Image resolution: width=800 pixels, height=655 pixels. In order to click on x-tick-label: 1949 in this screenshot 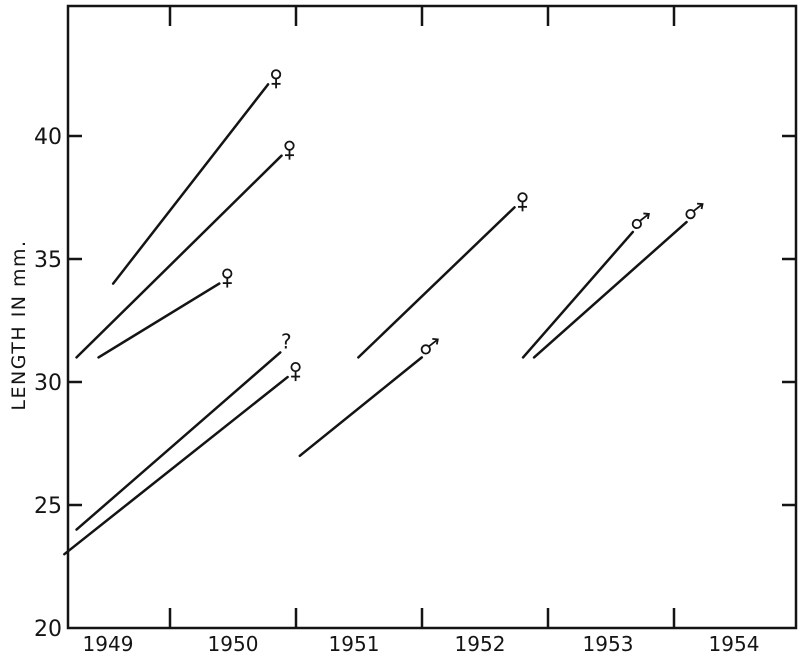, I will do `click(108, 643)`.